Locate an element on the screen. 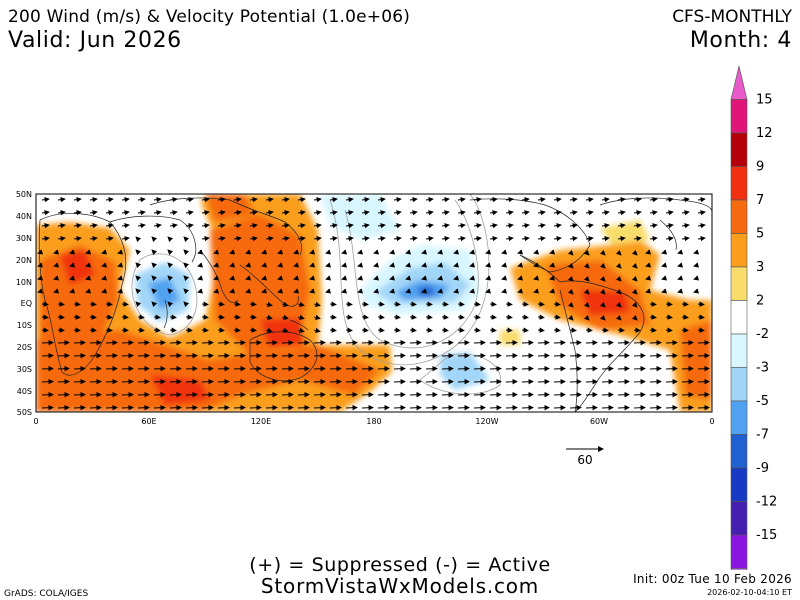 Image resolution: width=800 pixels, height=600 pixels. legend-swatch is located at coordinates (739, 384).